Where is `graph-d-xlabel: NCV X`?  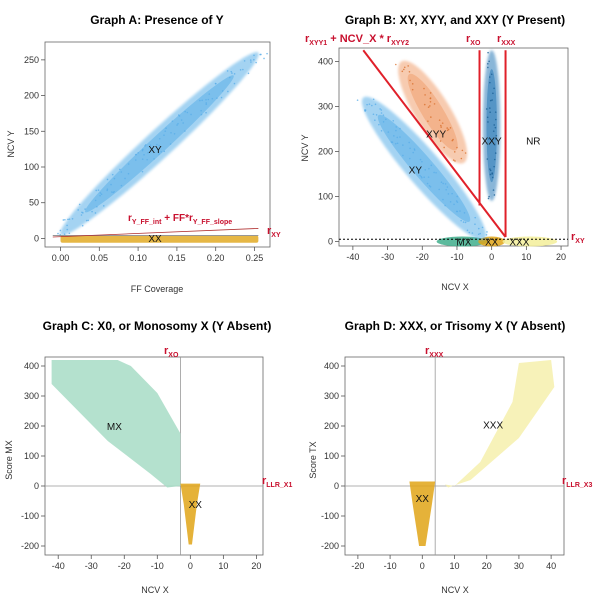 graph-d-xlabel: NCV X is located at coordinates (455, 590).